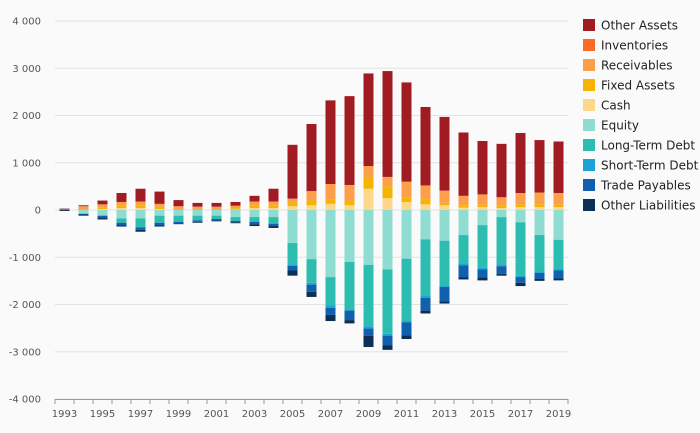  Describe the element at coordinates (650, 166) in the screenshot. I see `legend-label: Short-Term Debt` at that location.